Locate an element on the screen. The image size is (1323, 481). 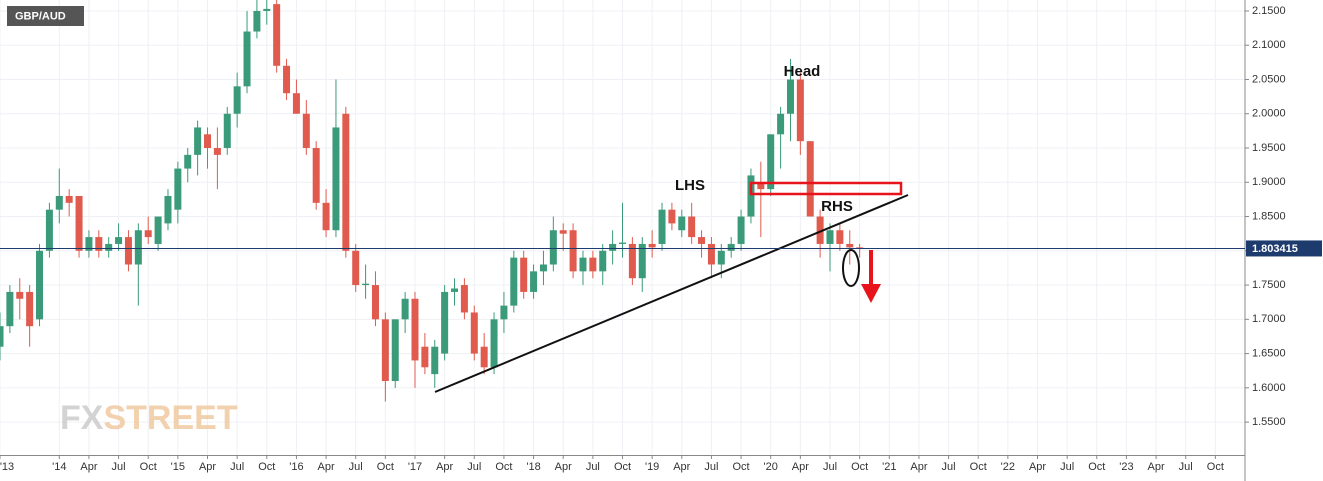
logo: FXSTREET is located at coordinates (149, 418).